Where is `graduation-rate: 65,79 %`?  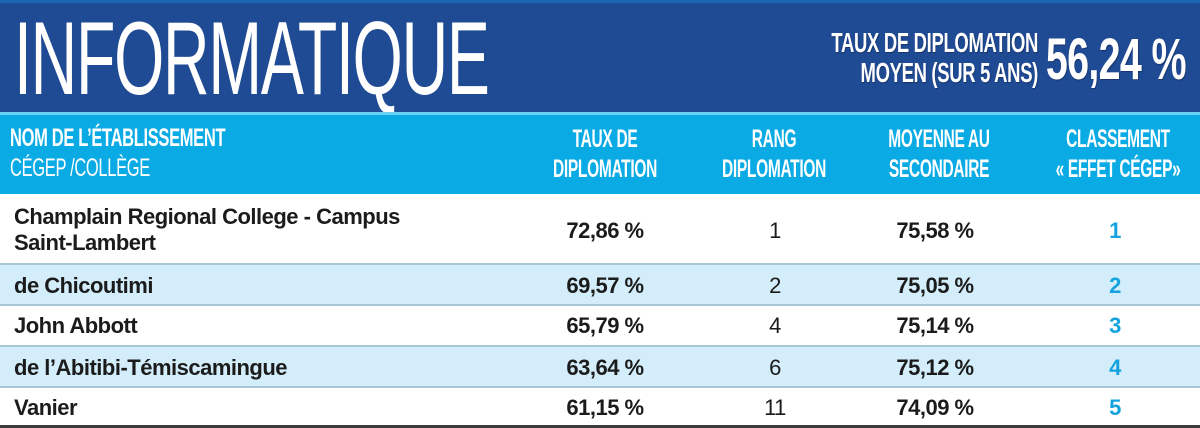 graduation-rate: 65,79 % is located at coordinates (605, 325).